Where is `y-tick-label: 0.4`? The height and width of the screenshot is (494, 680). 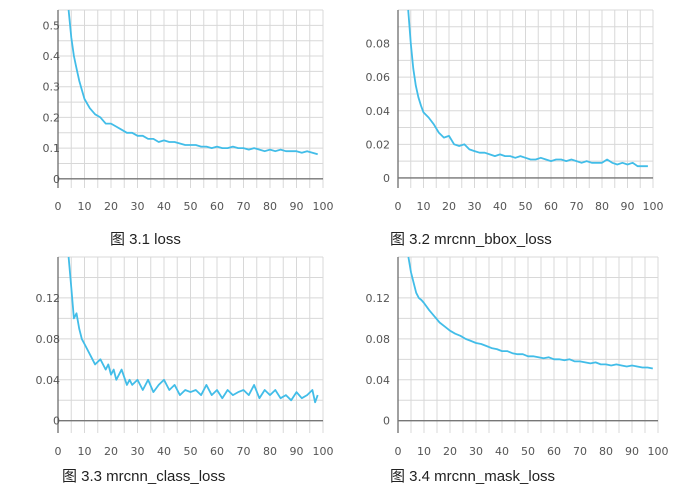
y-tick-label: 0.4 is located at coordinates (52, 56).